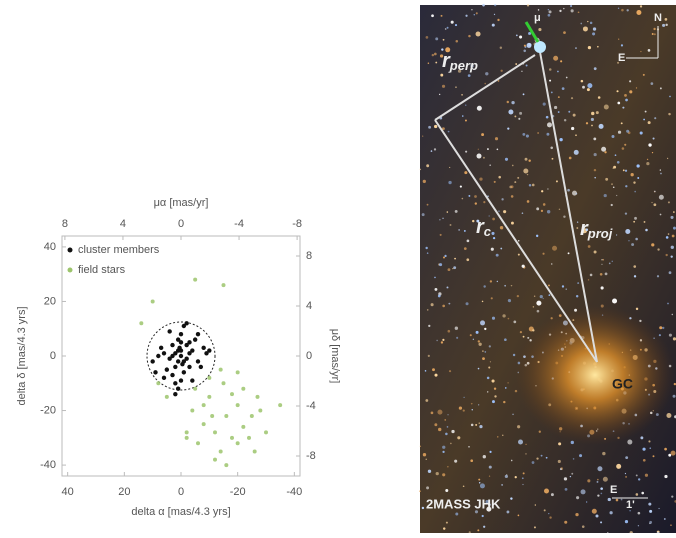 Image resolution: width=676 pixels, height=538 pixels. What do you see at coordinates (181, 203) in the screenshot?
I see `x2-axis-label: μα [mas/yr]` at bounding box center [181, 203].